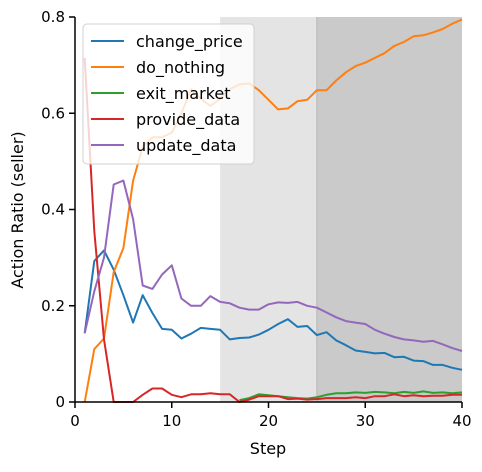 The image size is (482, 472). Describe the element at coordinates (53, 210) in the screenshot. I see `y-tick-label: 0.4` at that location.